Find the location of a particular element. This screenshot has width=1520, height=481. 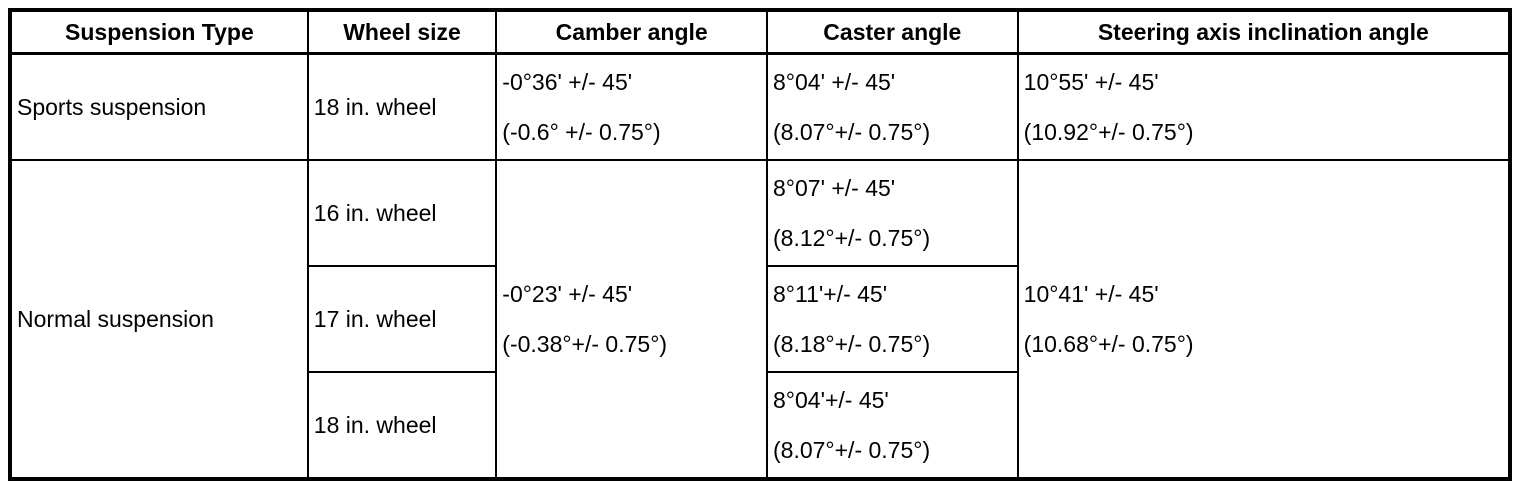

header-caster-angle: Caster angle is located at coordinates (892, 32).